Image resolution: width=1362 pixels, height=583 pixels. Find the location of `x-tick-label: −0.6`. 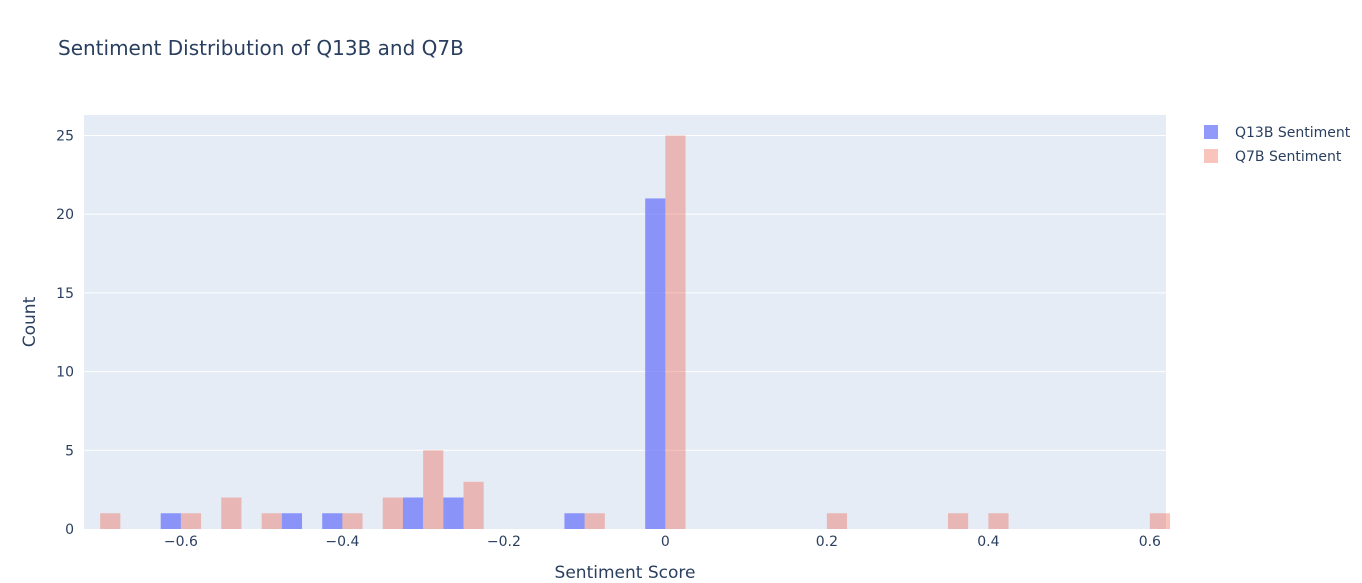

x-tick-label: −0.6 is located at coordinates (181, 542).